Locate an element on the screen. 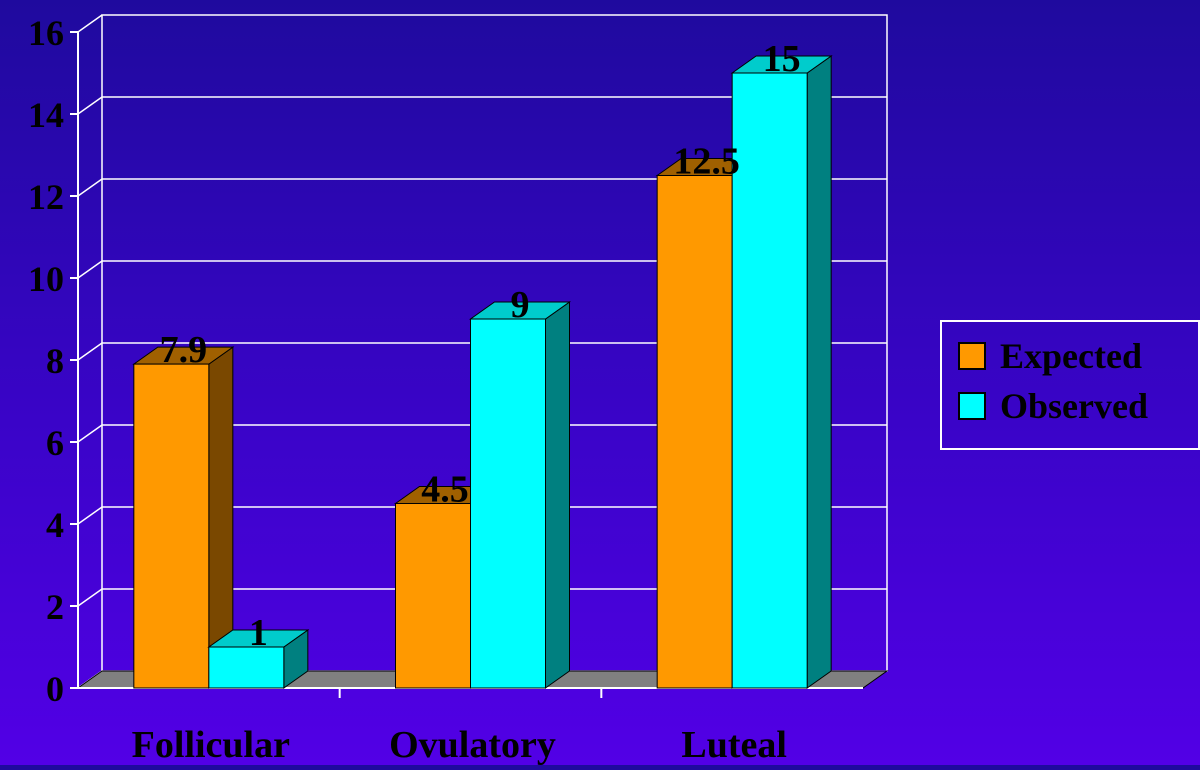 Image resolution: width=1200 pixels, height=770 pixels. y-tick-label: 16 is located at coordinates (46, 33).